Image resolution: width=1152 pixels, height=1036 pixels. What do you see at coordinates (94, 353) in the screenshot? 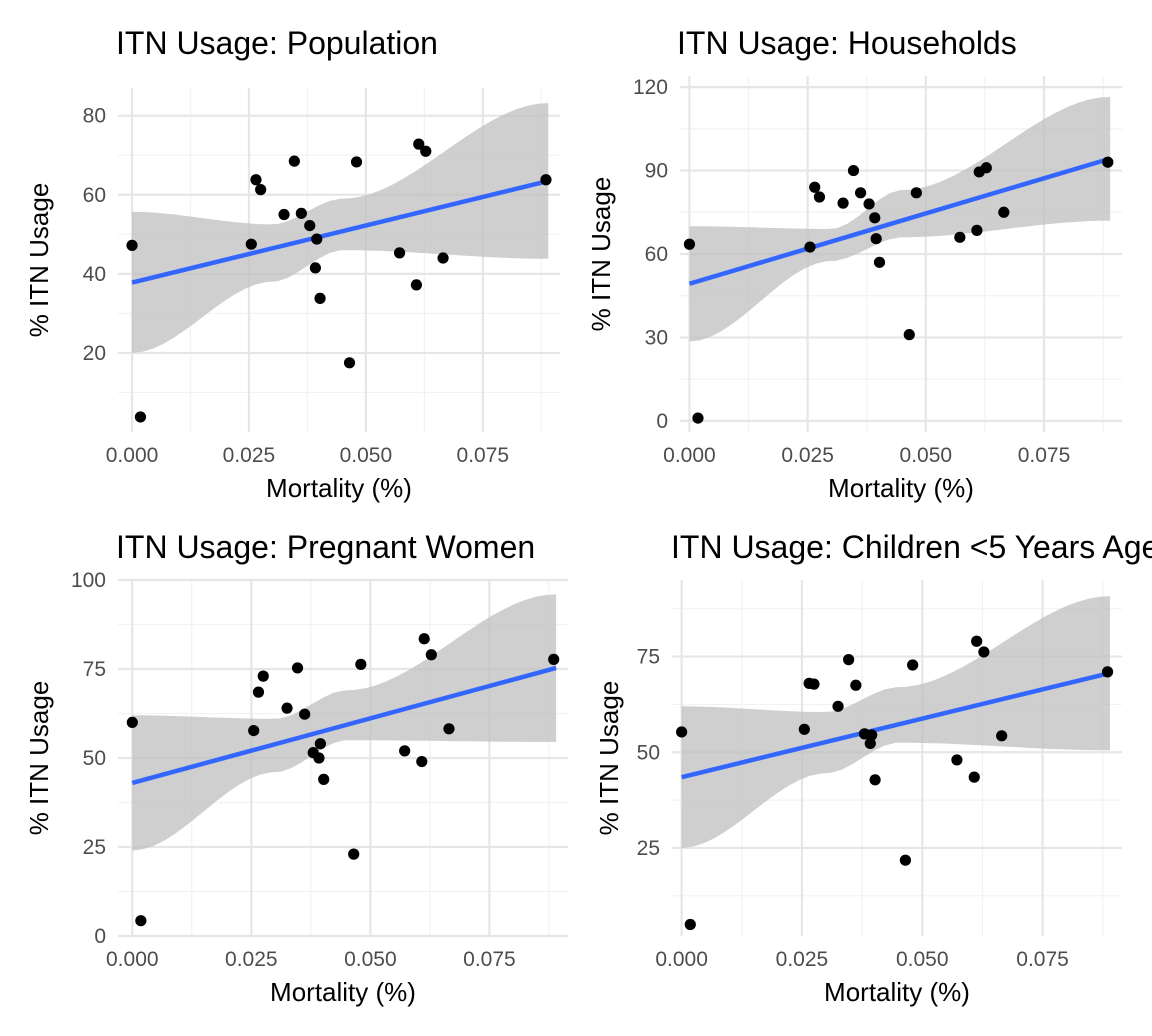
I see `y-tick-label: 20` at bounding box center [94, 353].